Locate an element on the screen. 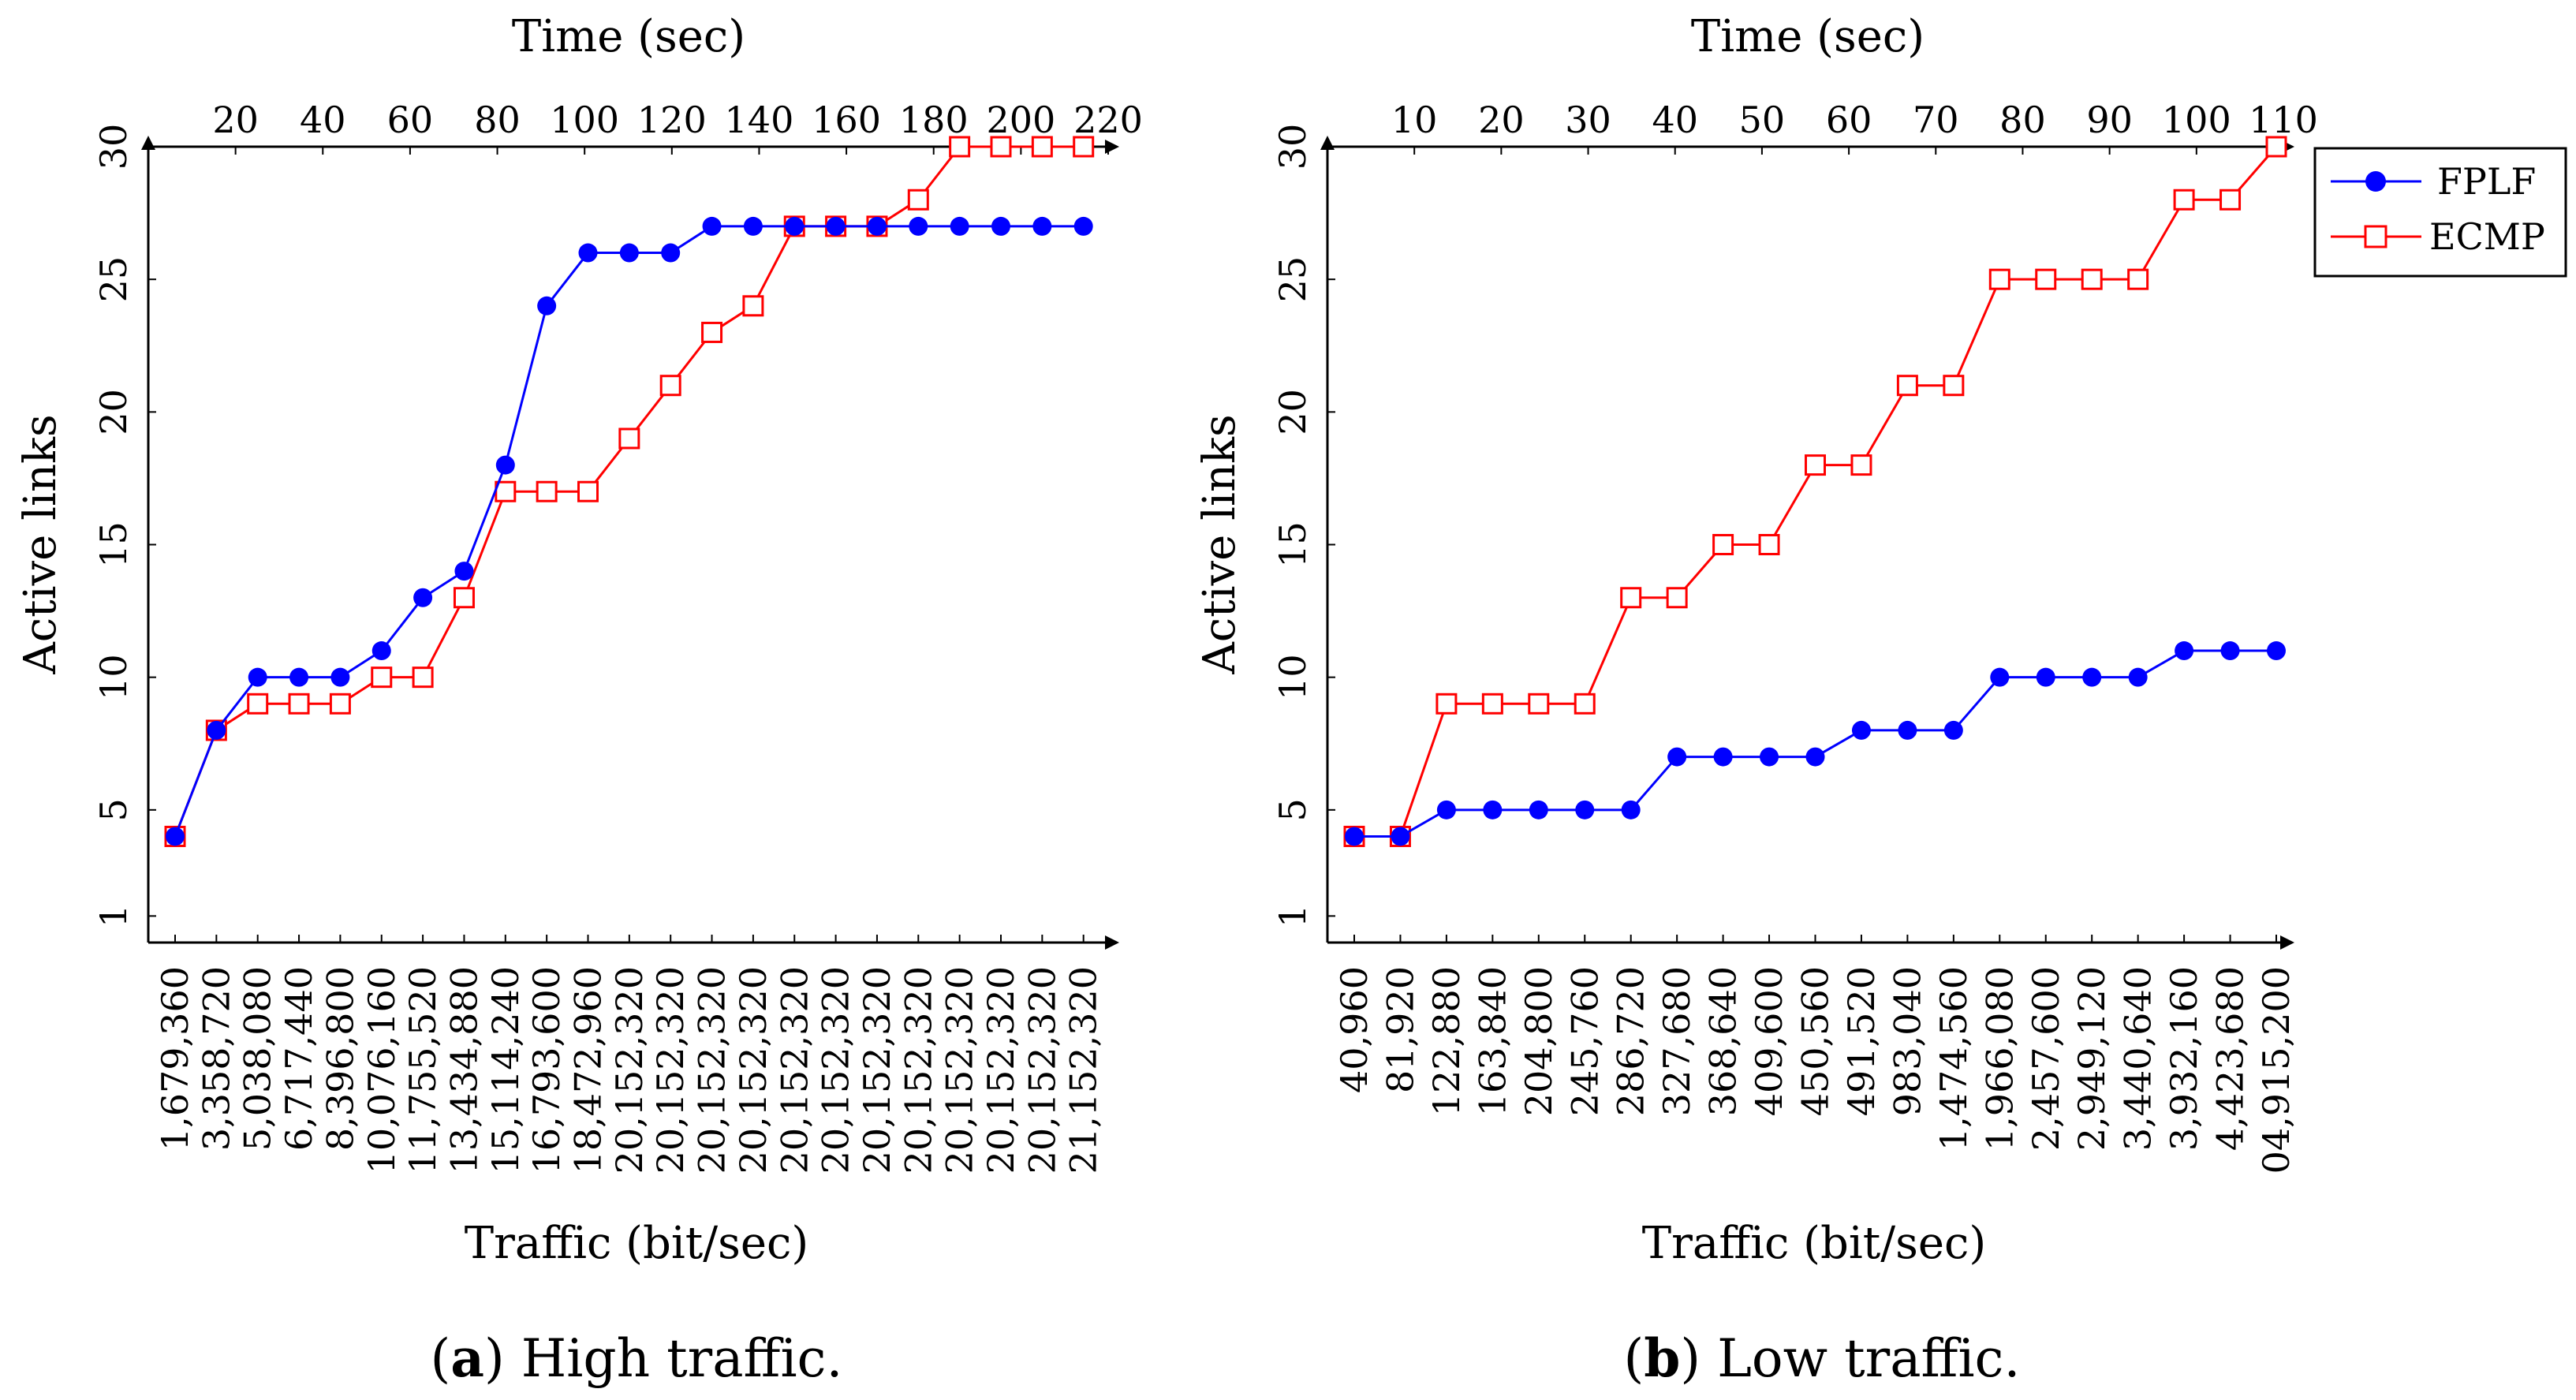 The width and height of the screenshot is (2576, 1400). chart-a-top-tick-label: 60 is located at coordinates (410, 120).